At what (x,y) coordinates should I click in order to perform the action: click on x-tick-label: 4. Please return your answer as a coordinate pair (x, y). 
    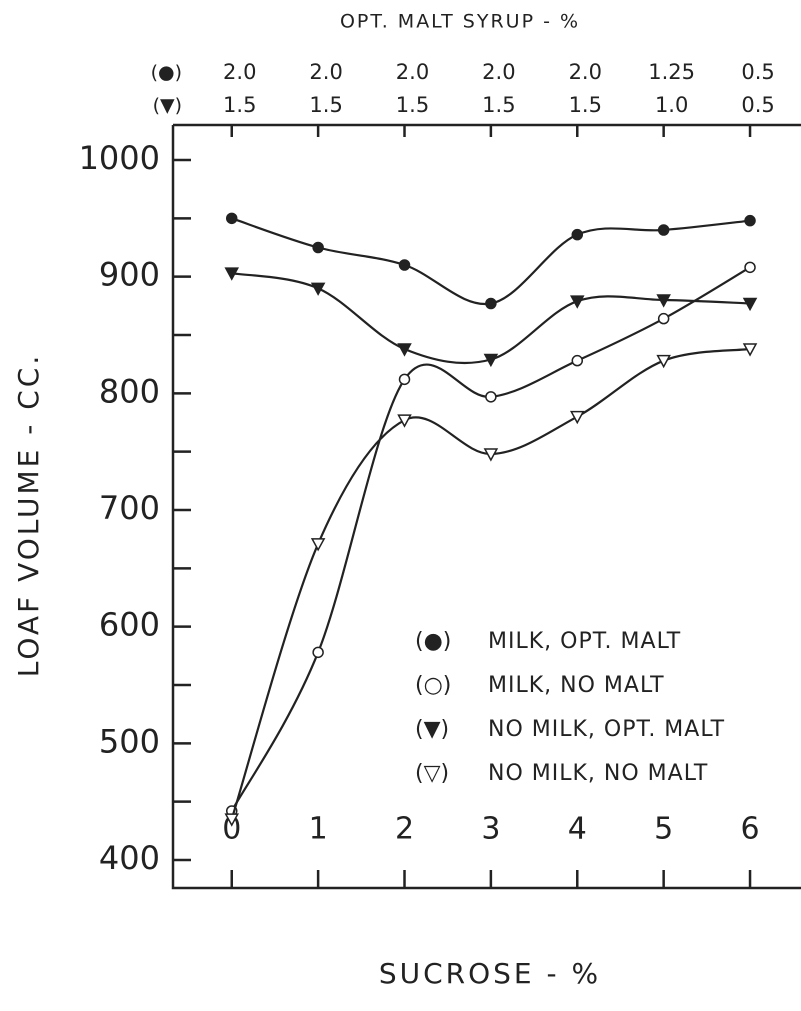
    Looking at the image, I should click on (577, 829).